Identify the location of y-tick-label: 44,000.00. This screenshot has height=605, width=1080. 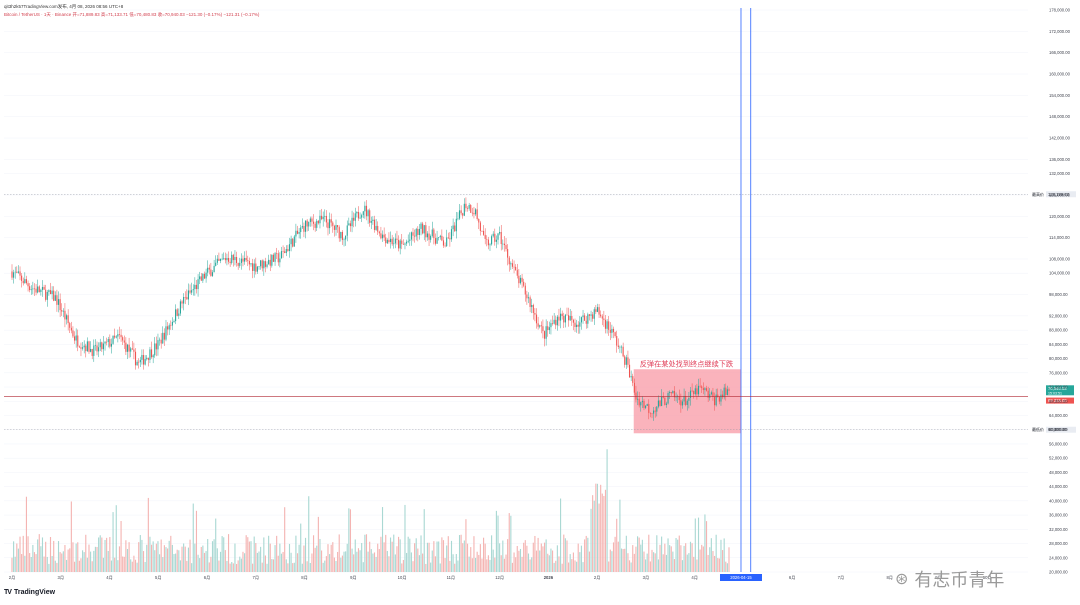
(1058, 486).